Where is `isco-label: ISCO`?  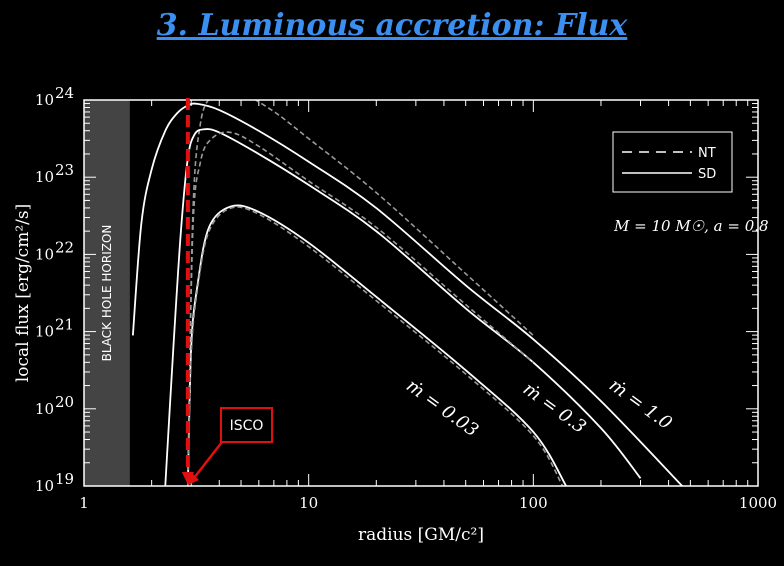
isco-label: ISCO is located at coordinates (247, 426).